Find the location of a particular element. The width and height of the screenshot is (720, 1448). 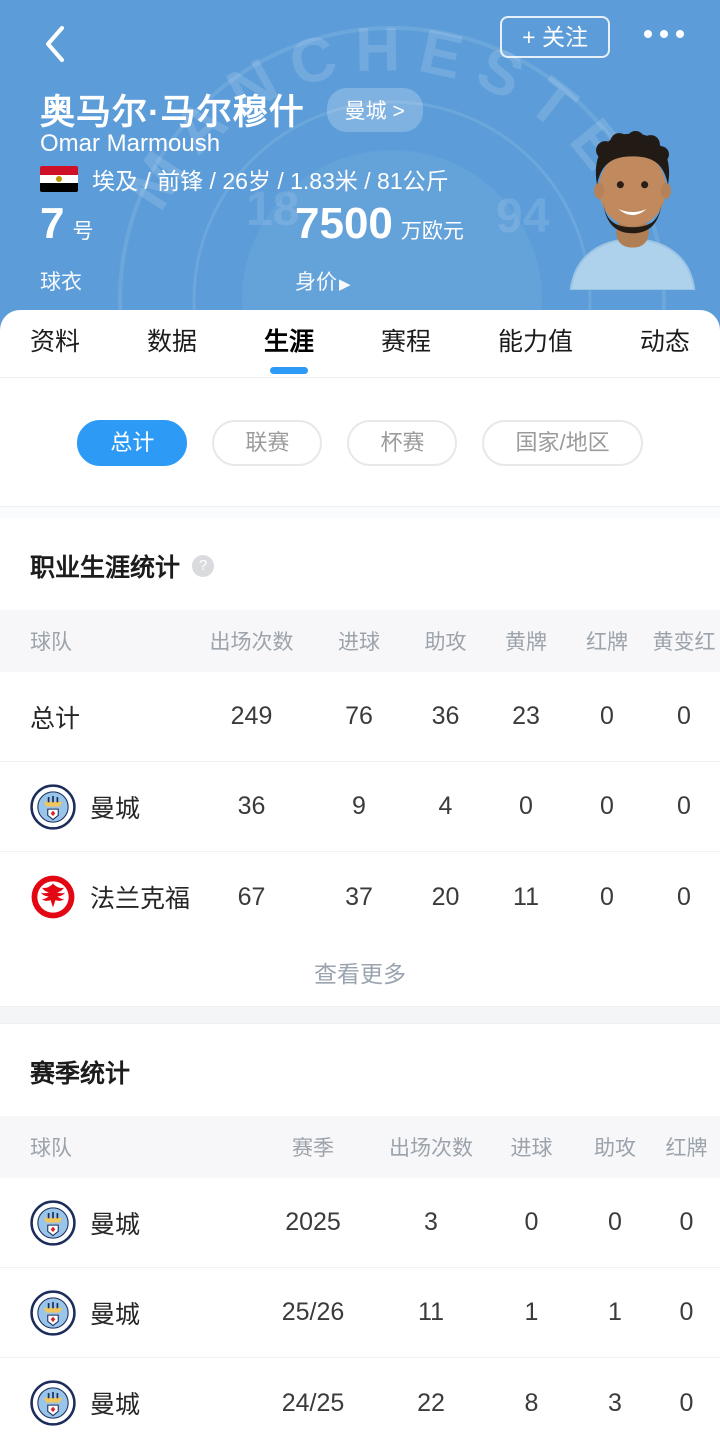

table-row: 曼城 24/25 22 8 3 0 is located at coordinates (360, 1403).